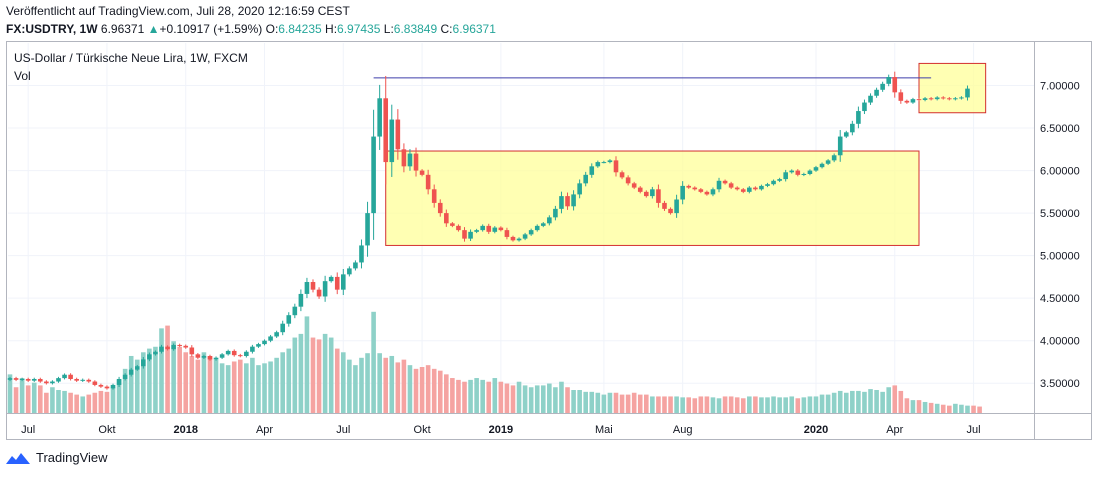 This screenshot has width=1100, height=478. Describe the element at coordinates (185, 430) in the screenshot. I see `time-tick-label: 2018` at that location.